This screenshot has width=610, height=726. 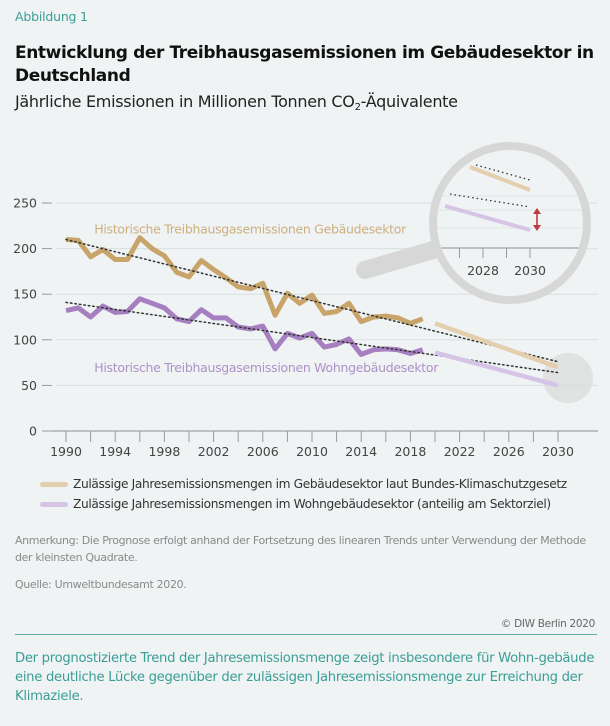 What do you see at coordinates (25, 294) in the screenshot?
I see `y-tick-label: 150` at bounding box center [25, 294].